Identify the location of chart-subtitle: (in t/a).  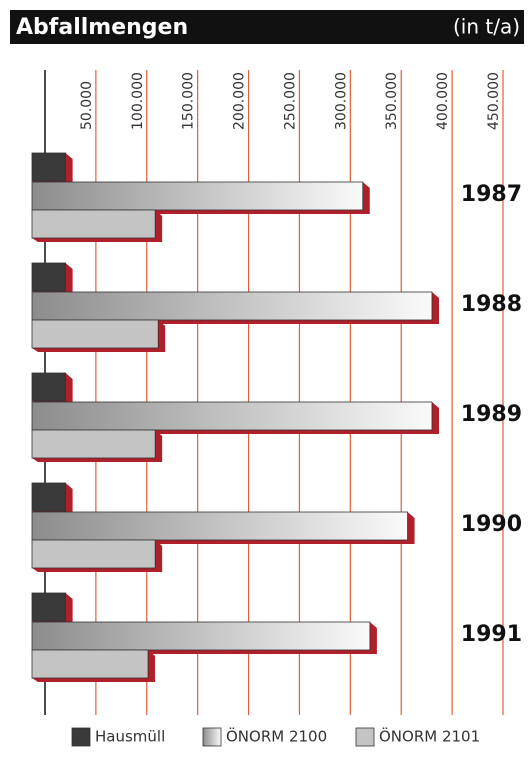
(486, 27).